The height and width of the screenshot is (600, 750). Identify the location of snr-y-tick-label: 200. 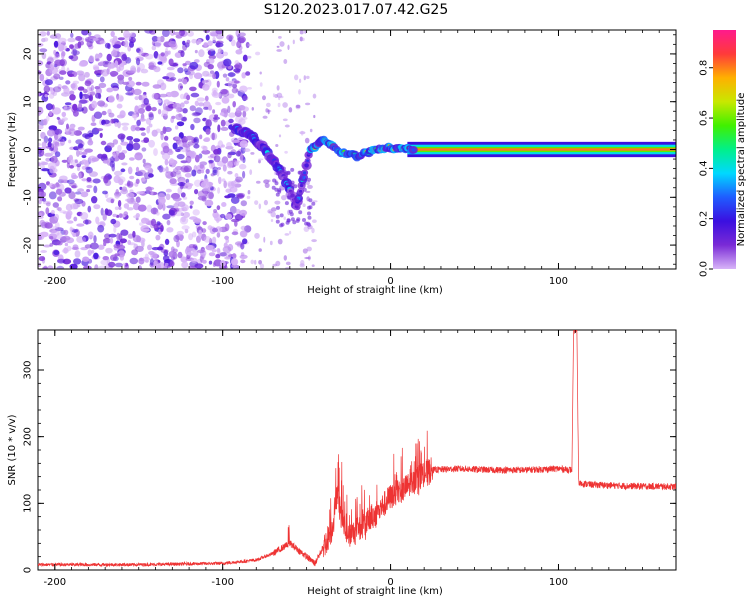
(28, 436).